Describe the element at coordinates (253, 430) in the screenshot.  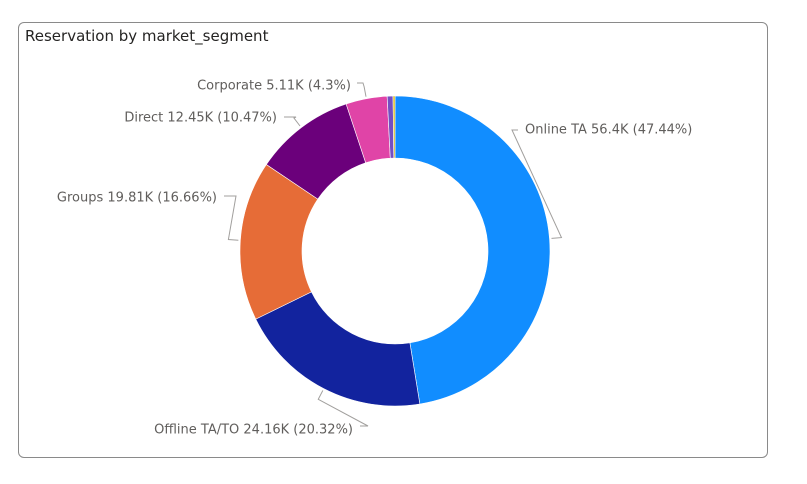
I see `data-label: Offline TA/TO 24.16K (20.32%)` at that location.